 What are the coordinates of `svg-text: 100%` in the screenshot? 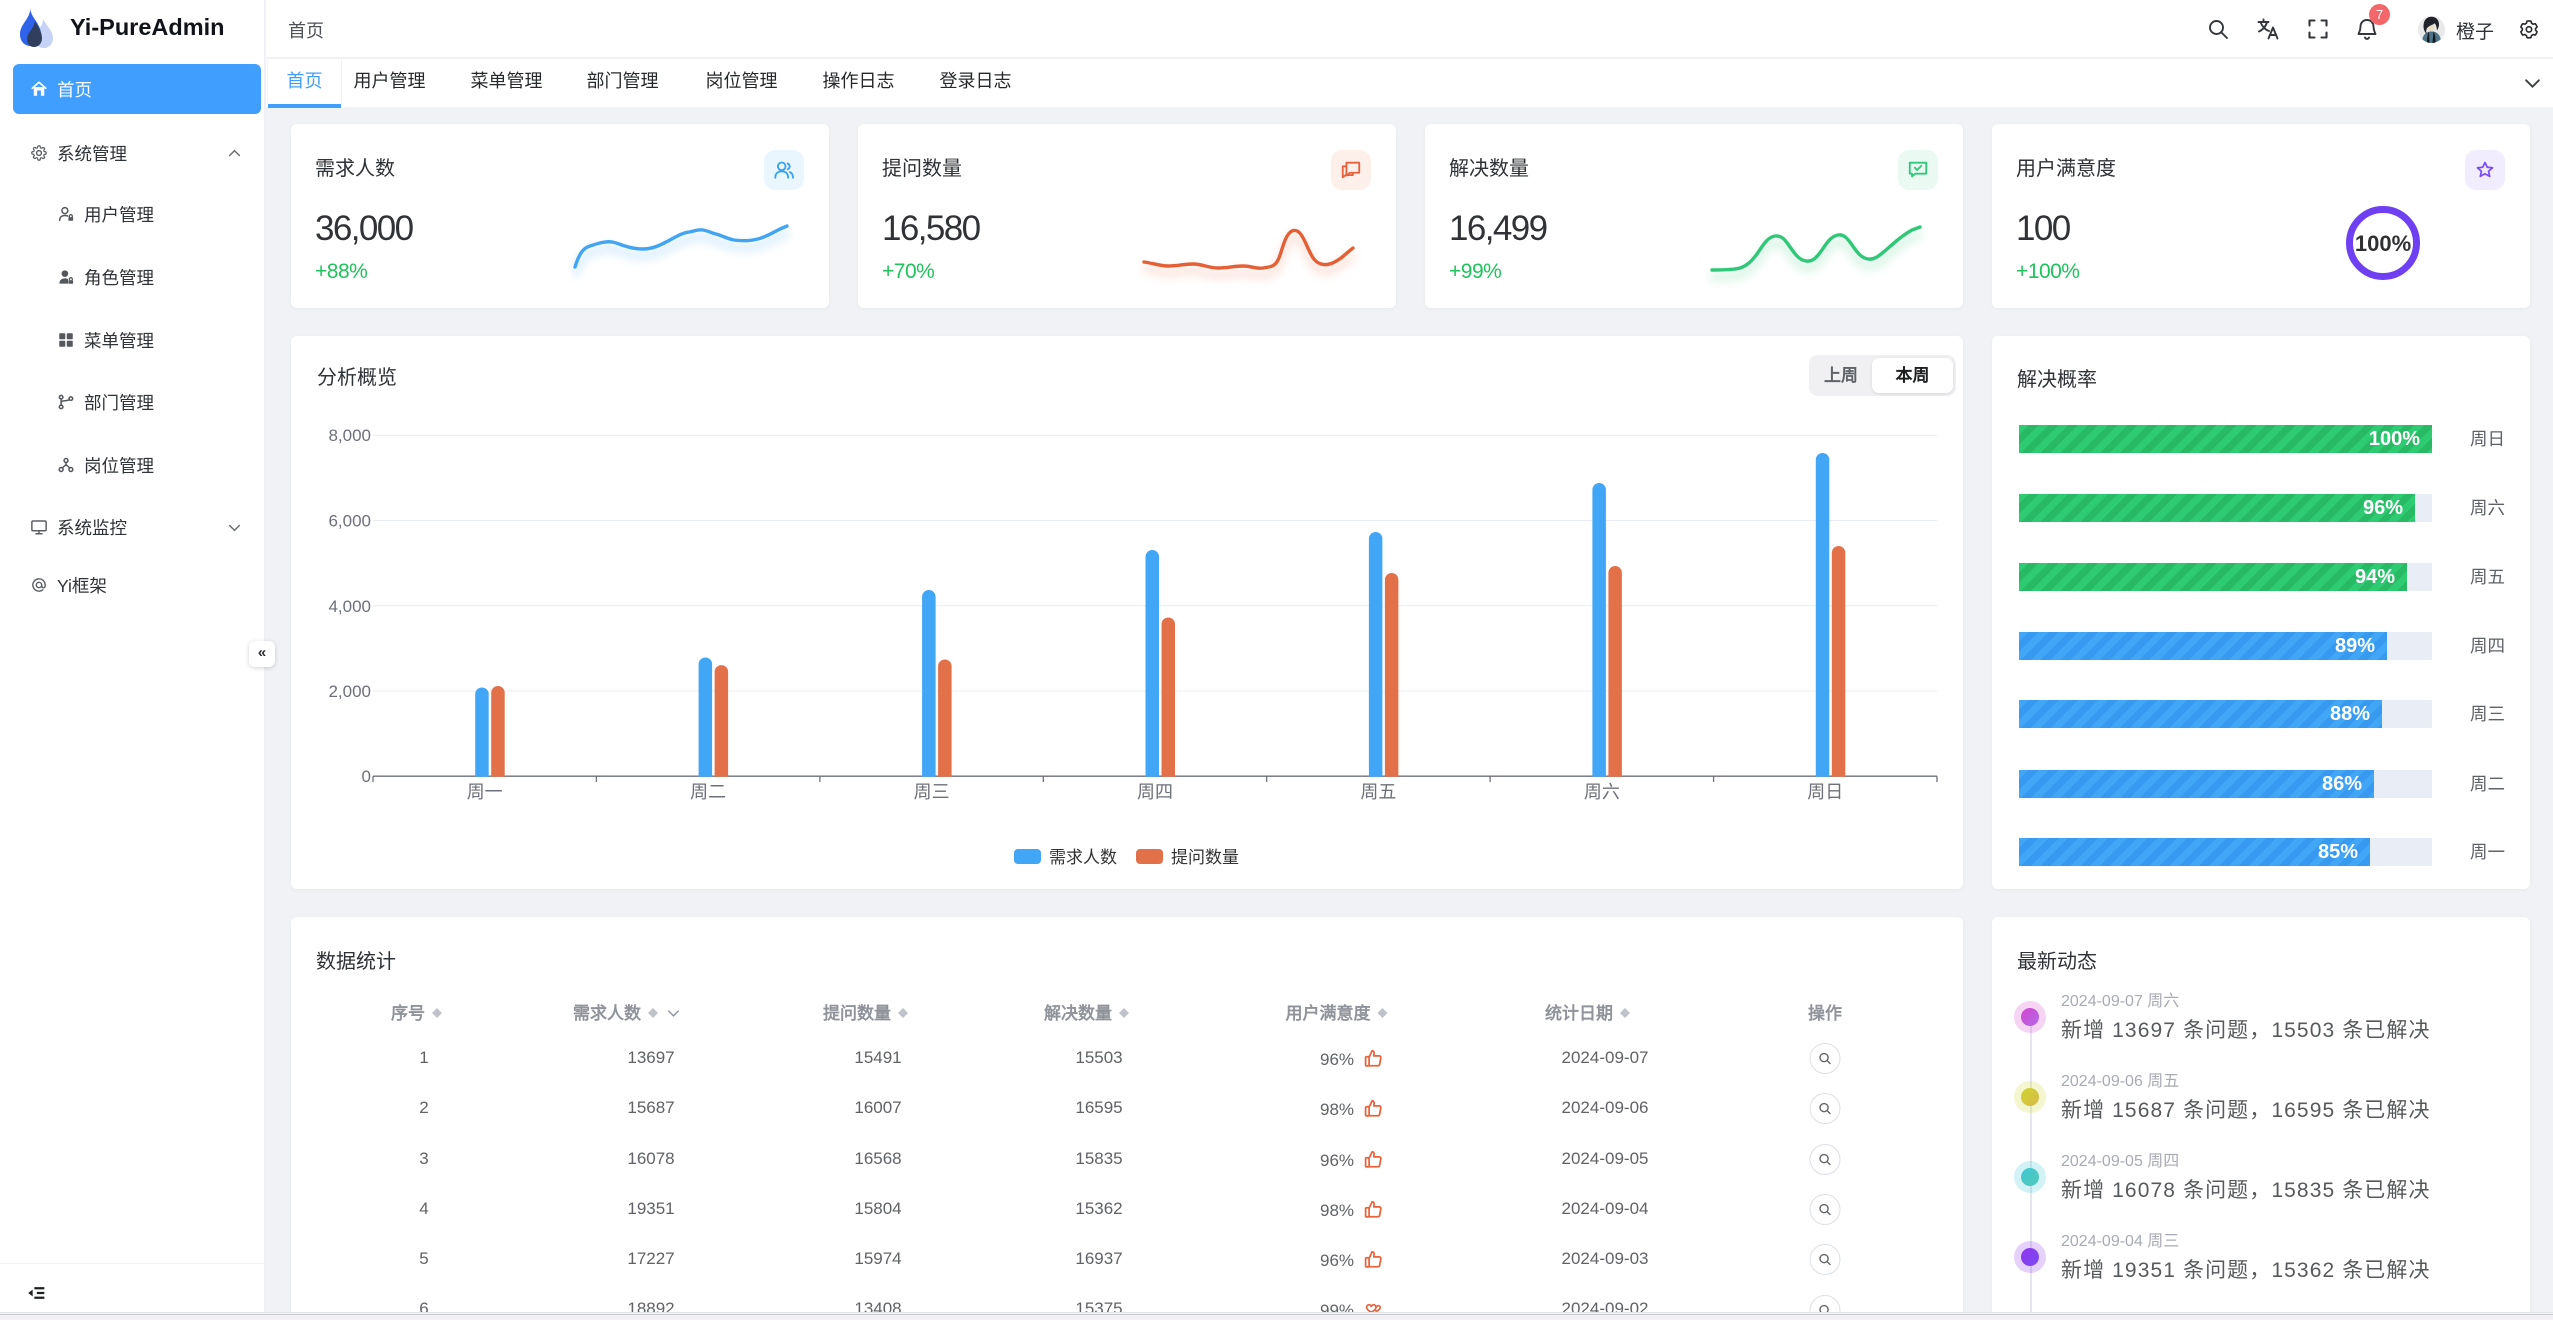 It's located at (2383, 243).